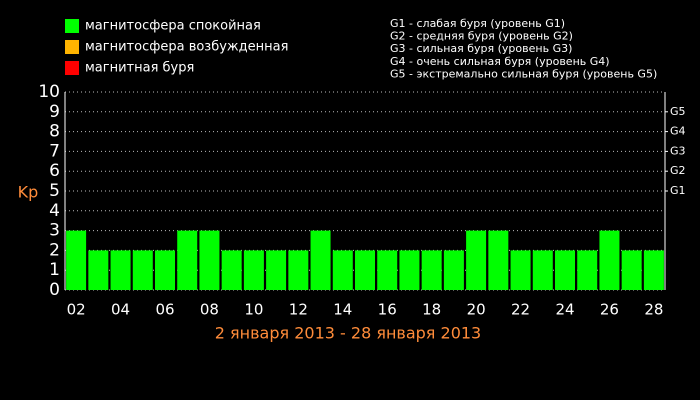  What do you see at coordinates (54, 231) in the screenshot?
I see `y-tick-label: 3` at bounding box center [54, 231].